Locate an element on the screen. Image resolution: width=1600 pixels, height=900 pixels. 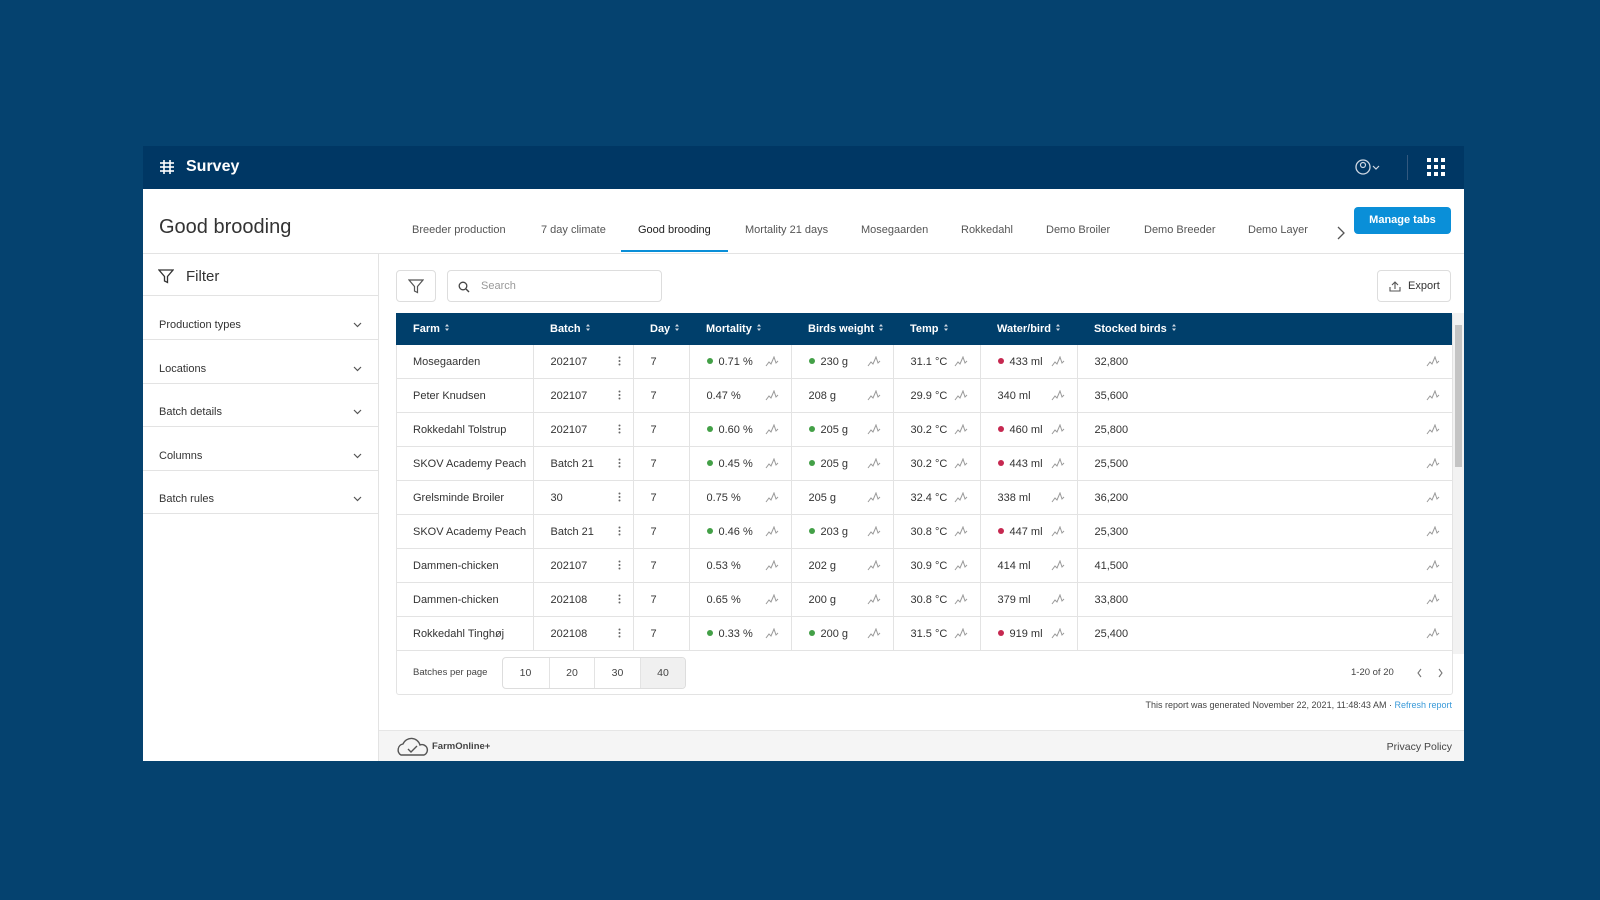
divider is located at coordinates (260, 295).